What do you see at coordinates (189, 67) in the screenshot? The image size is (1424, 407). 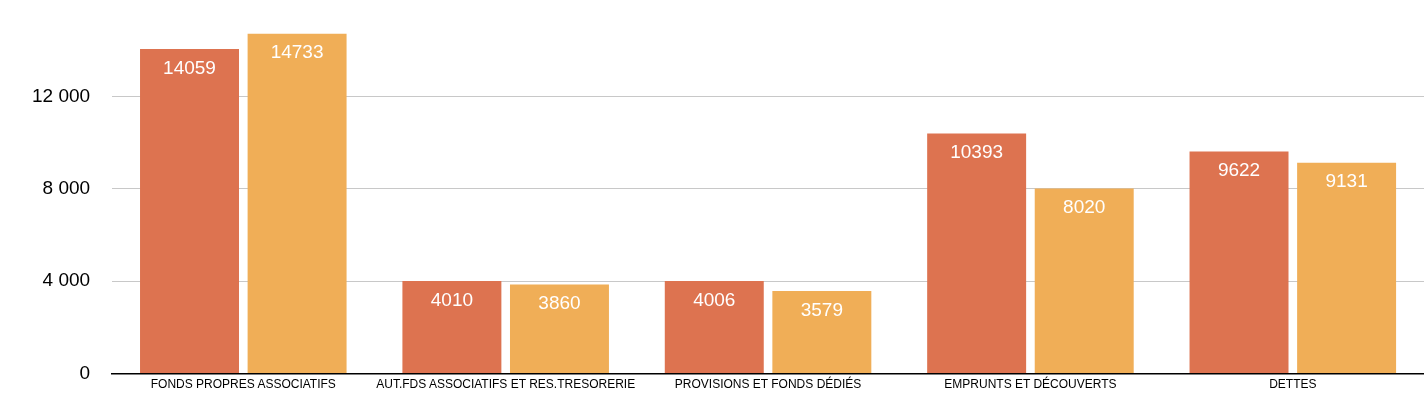 I see `data-label: 14059` at bounding box center [189, 67].